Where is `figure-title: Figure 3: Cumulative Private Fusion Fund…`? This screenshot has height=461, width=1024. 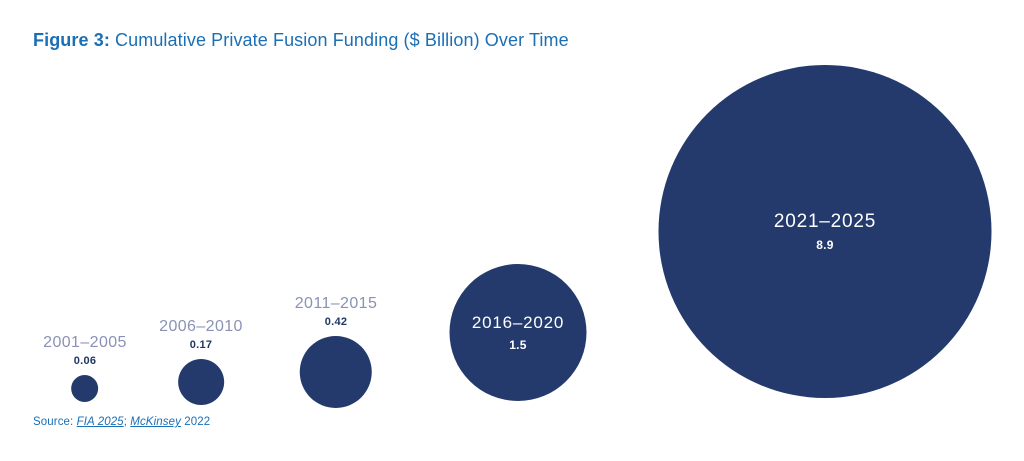
figure-title: Figure 3: Cumulative Private Fusion Fund… is located at coordinates (301, 41).